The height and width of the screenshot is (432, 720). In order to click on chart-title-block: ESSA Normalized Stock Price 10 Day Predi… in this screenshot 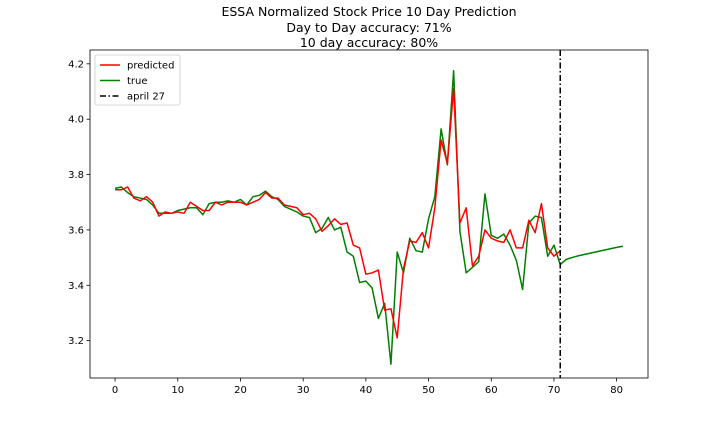, I will do `click(360, 27)`.